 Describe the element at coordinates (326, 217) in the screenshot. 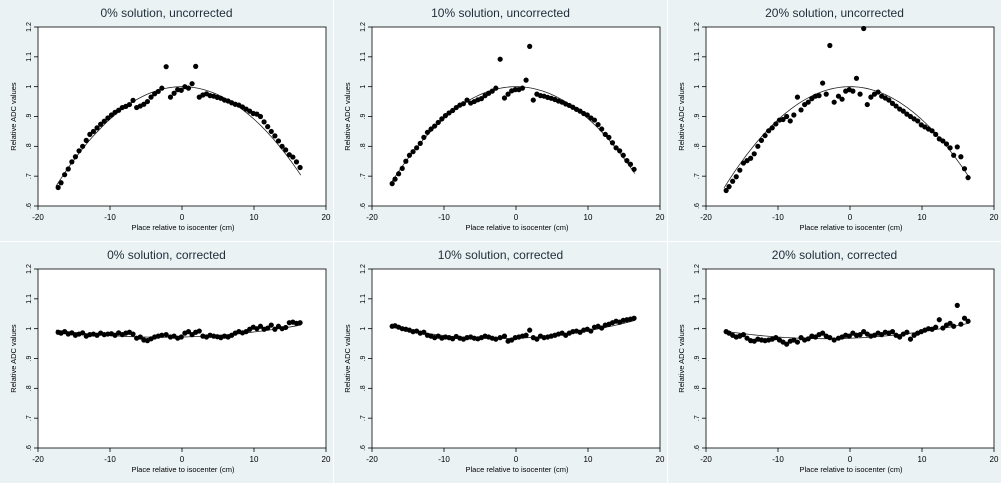

I see `x-tick-label: 20` at that location.